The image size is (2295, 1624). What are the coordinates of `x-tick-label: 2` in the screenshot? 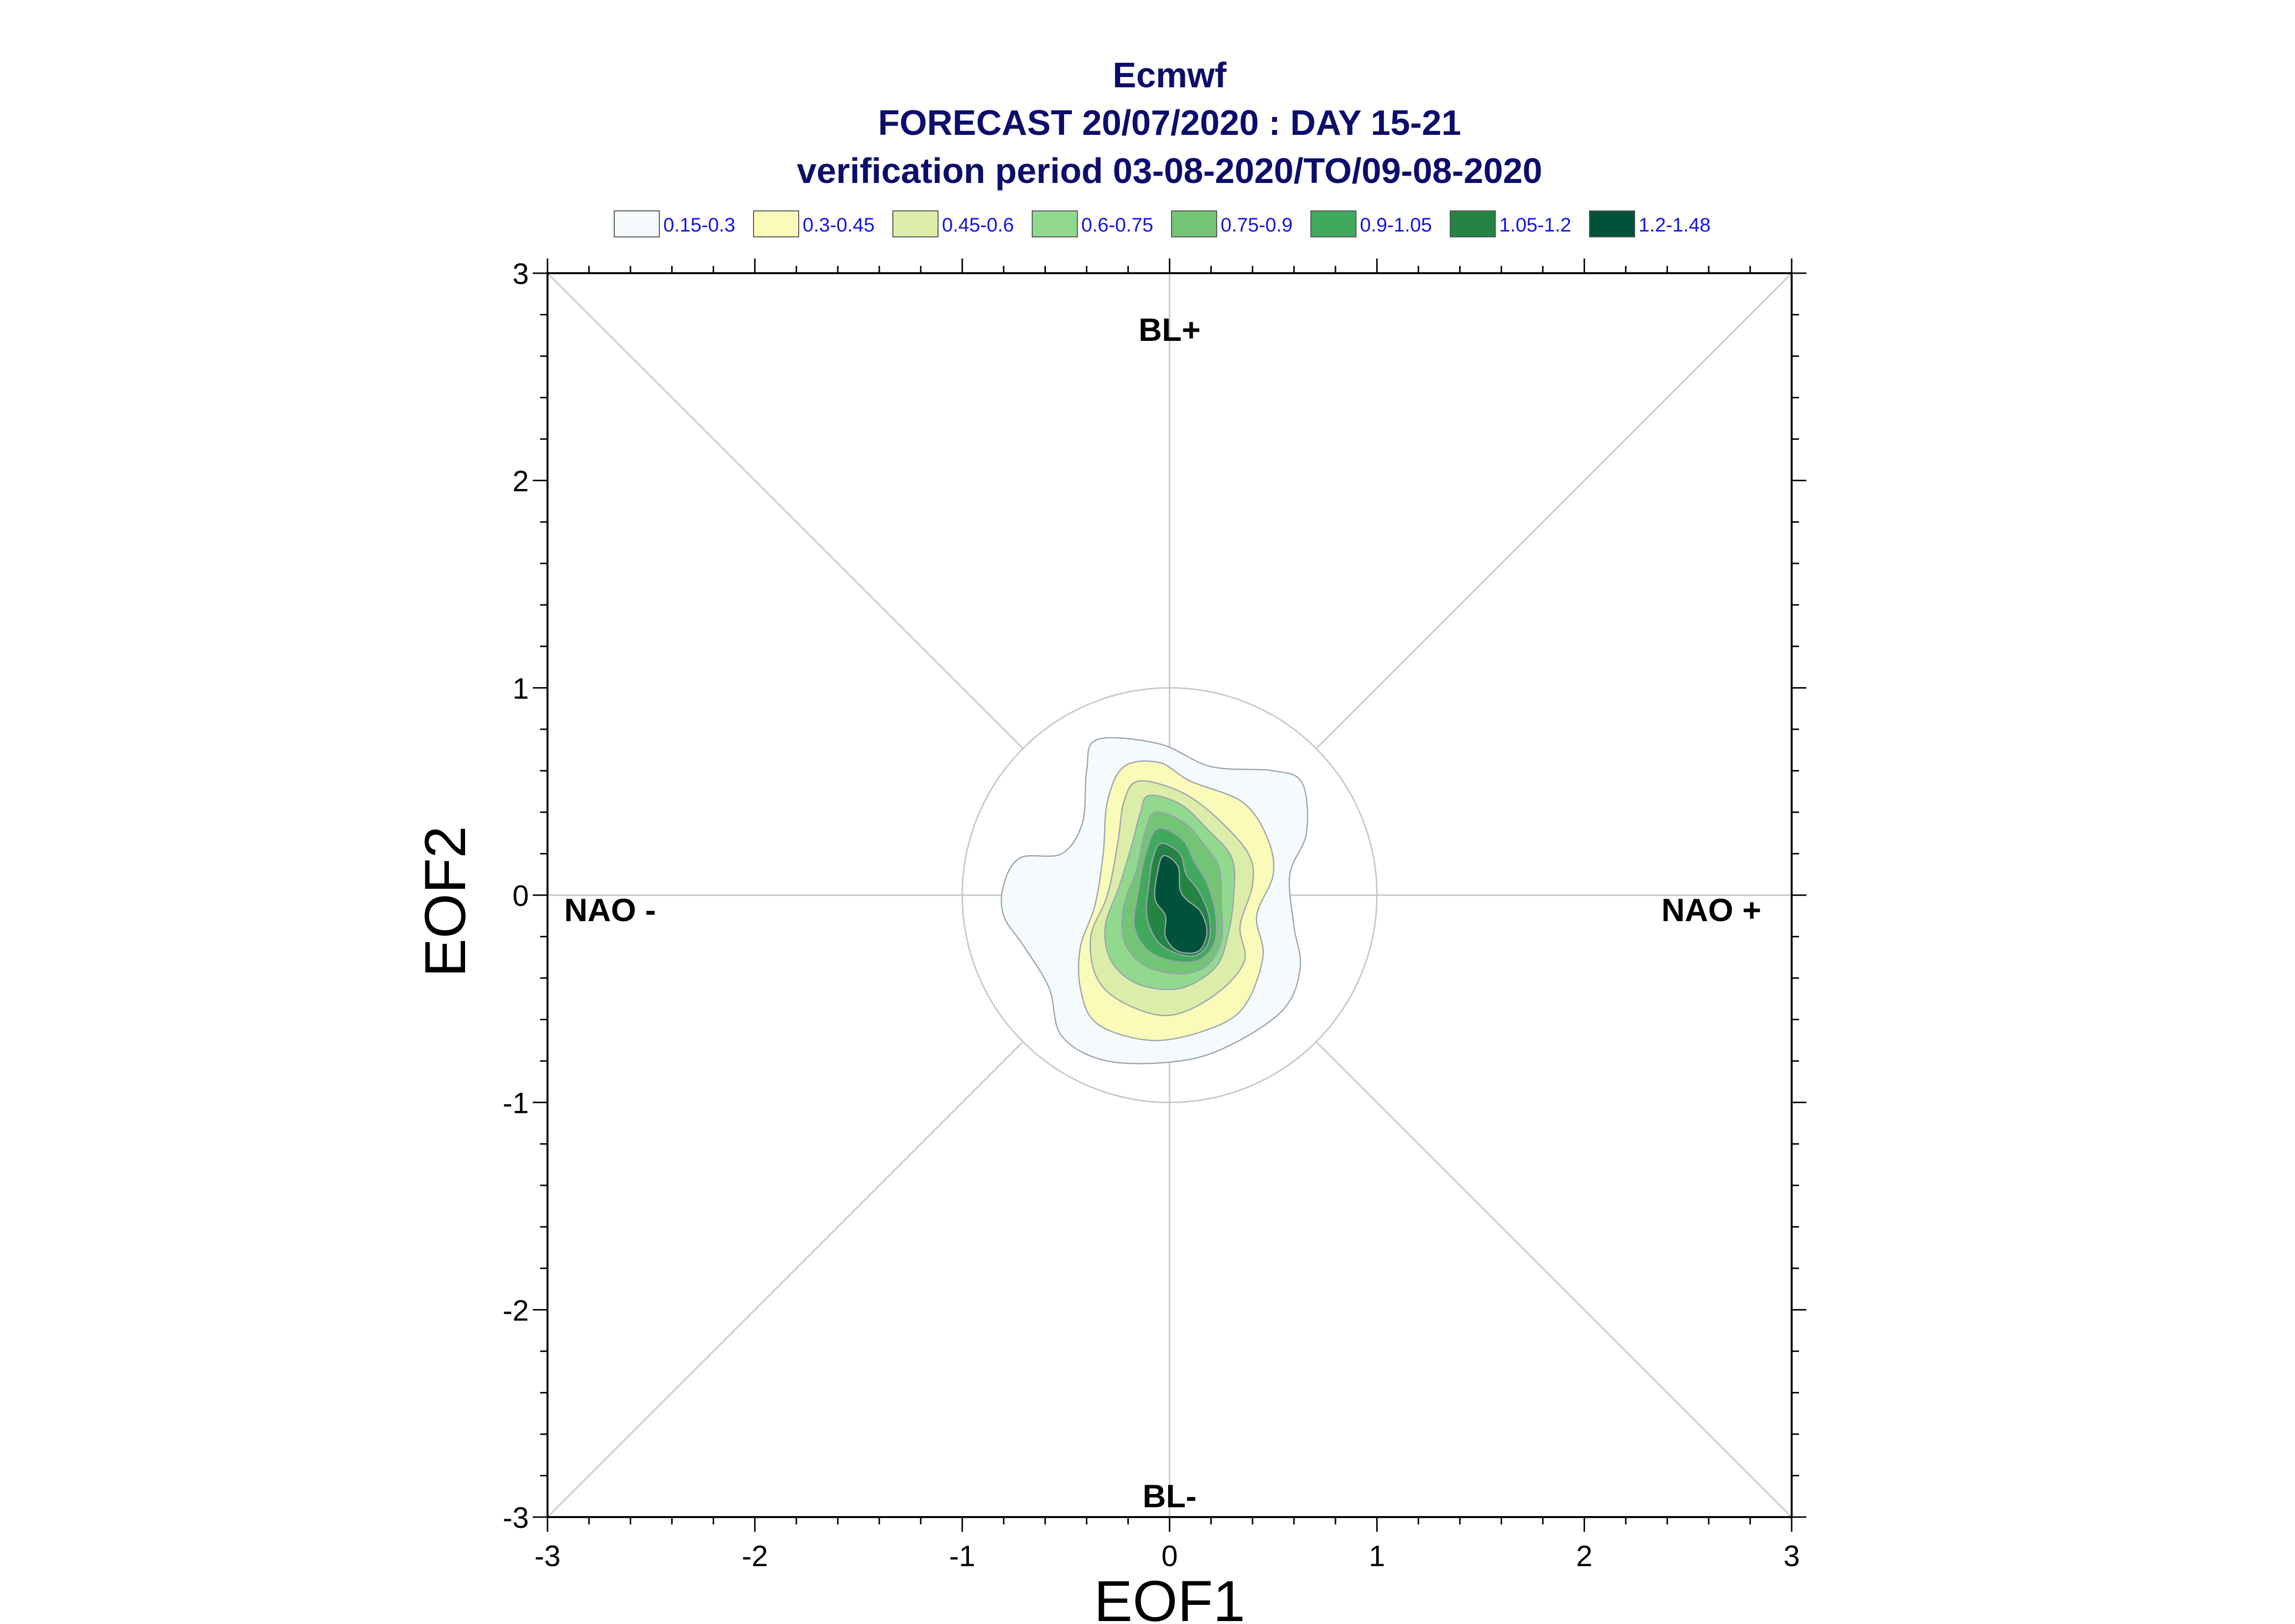 It's located at (1584, 1556).